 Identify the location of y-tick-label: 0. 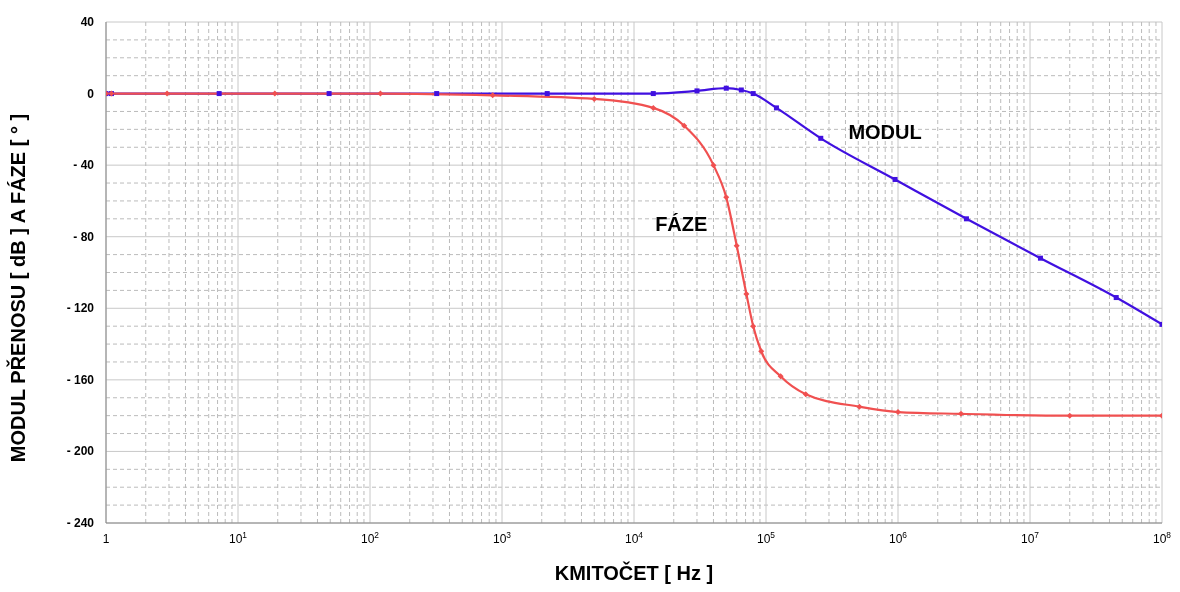
(91, 93).